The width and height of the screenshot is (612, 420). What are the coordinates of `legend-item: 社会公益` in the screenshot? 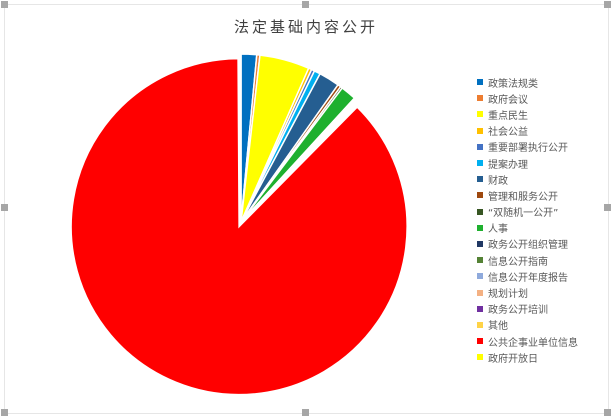 It's located at (527, 131).